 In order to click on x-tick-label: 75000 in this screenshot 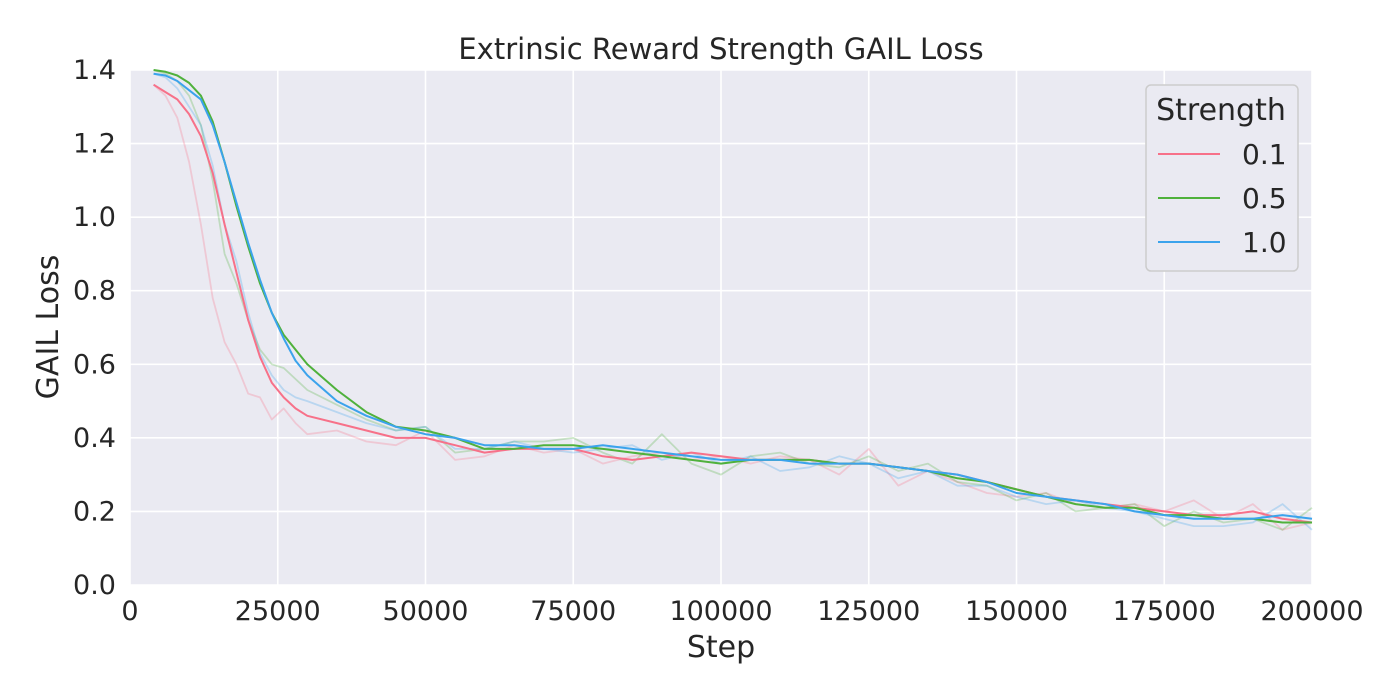, I will do `click(573, 611)`.